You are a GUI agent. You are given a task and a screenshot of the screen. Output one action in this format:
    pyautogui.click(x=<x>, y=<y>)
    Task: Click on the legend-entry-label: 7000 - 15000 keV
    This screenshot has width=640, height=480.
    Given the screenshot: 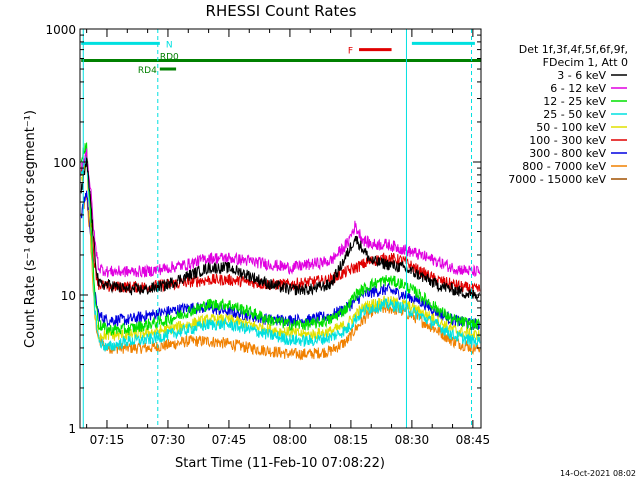 What is the action you would take?
    pyautogui.click(x=557, y=179)
    